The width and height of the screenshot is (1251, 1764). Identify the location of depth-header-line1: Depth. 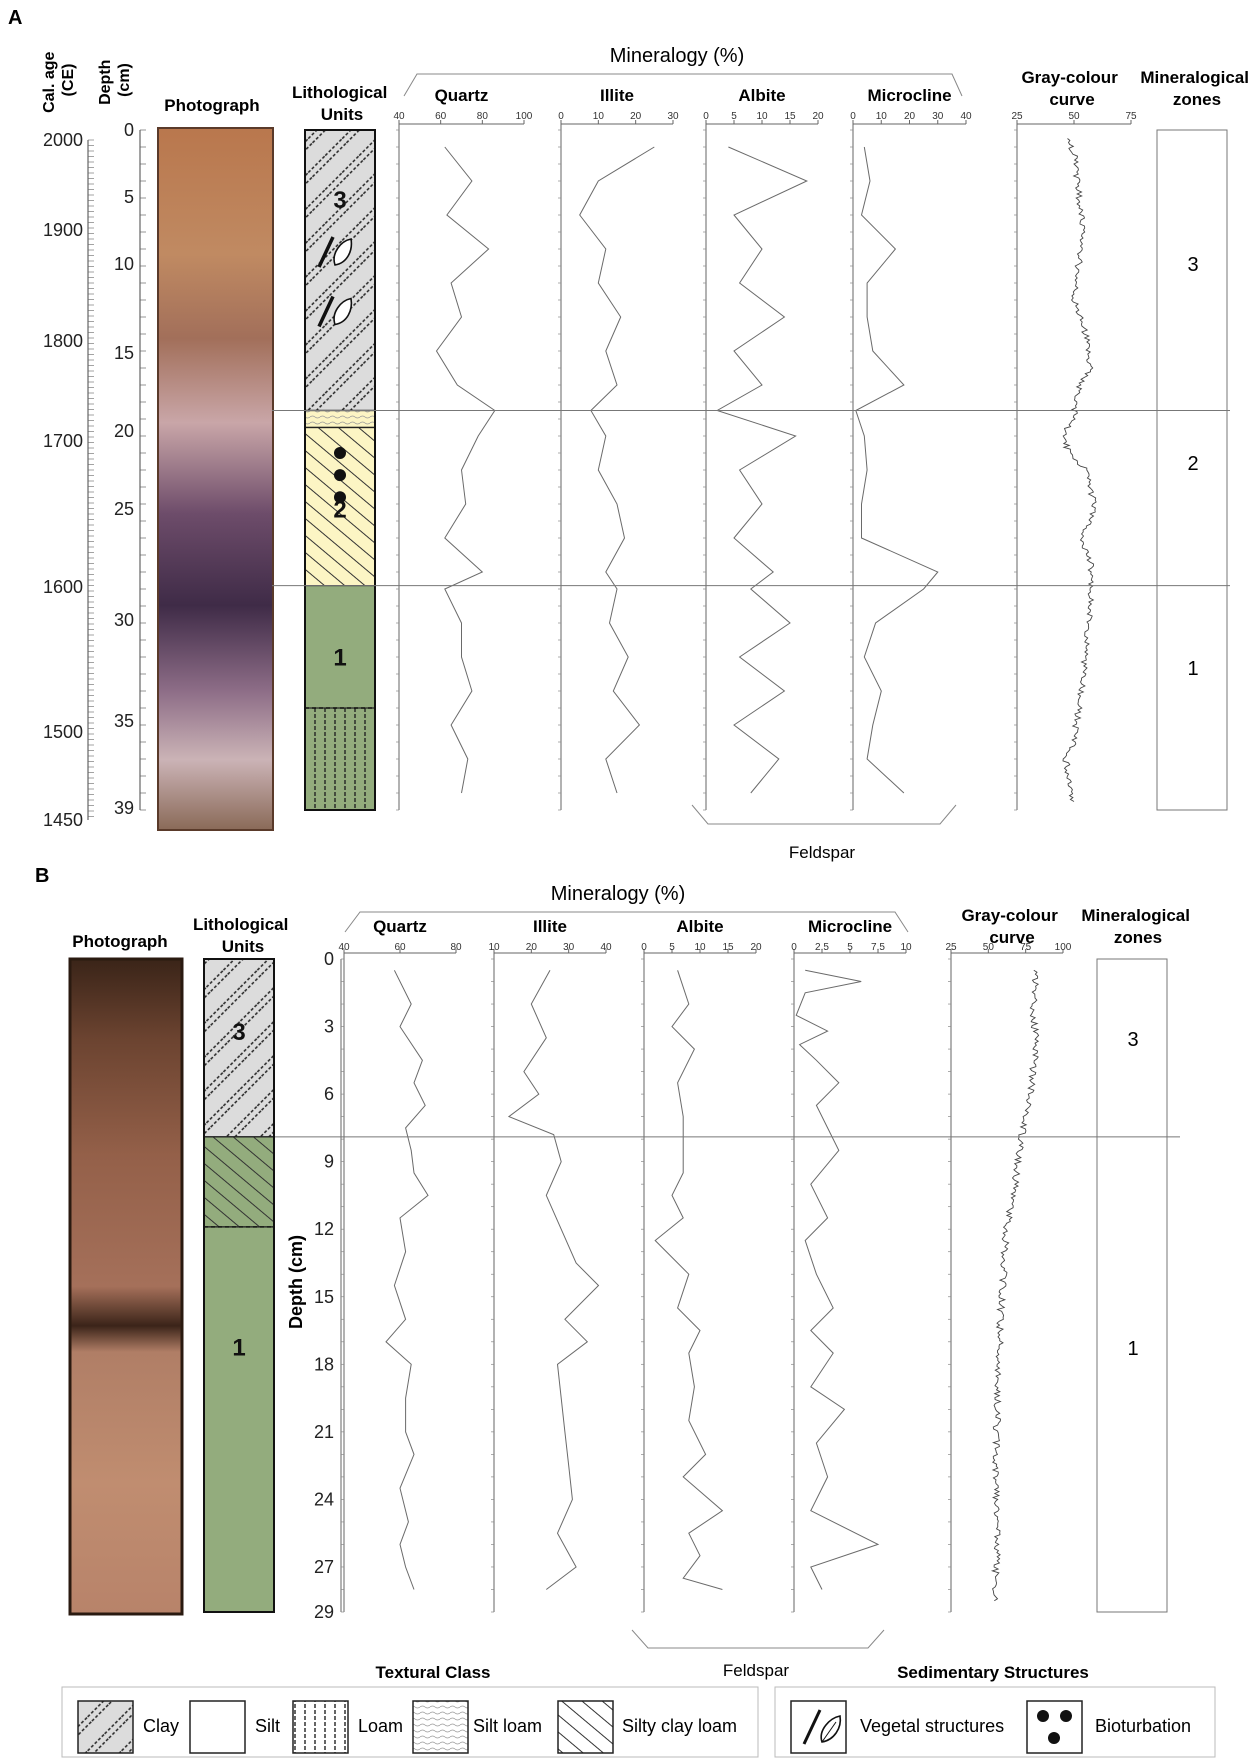
(105, 82).